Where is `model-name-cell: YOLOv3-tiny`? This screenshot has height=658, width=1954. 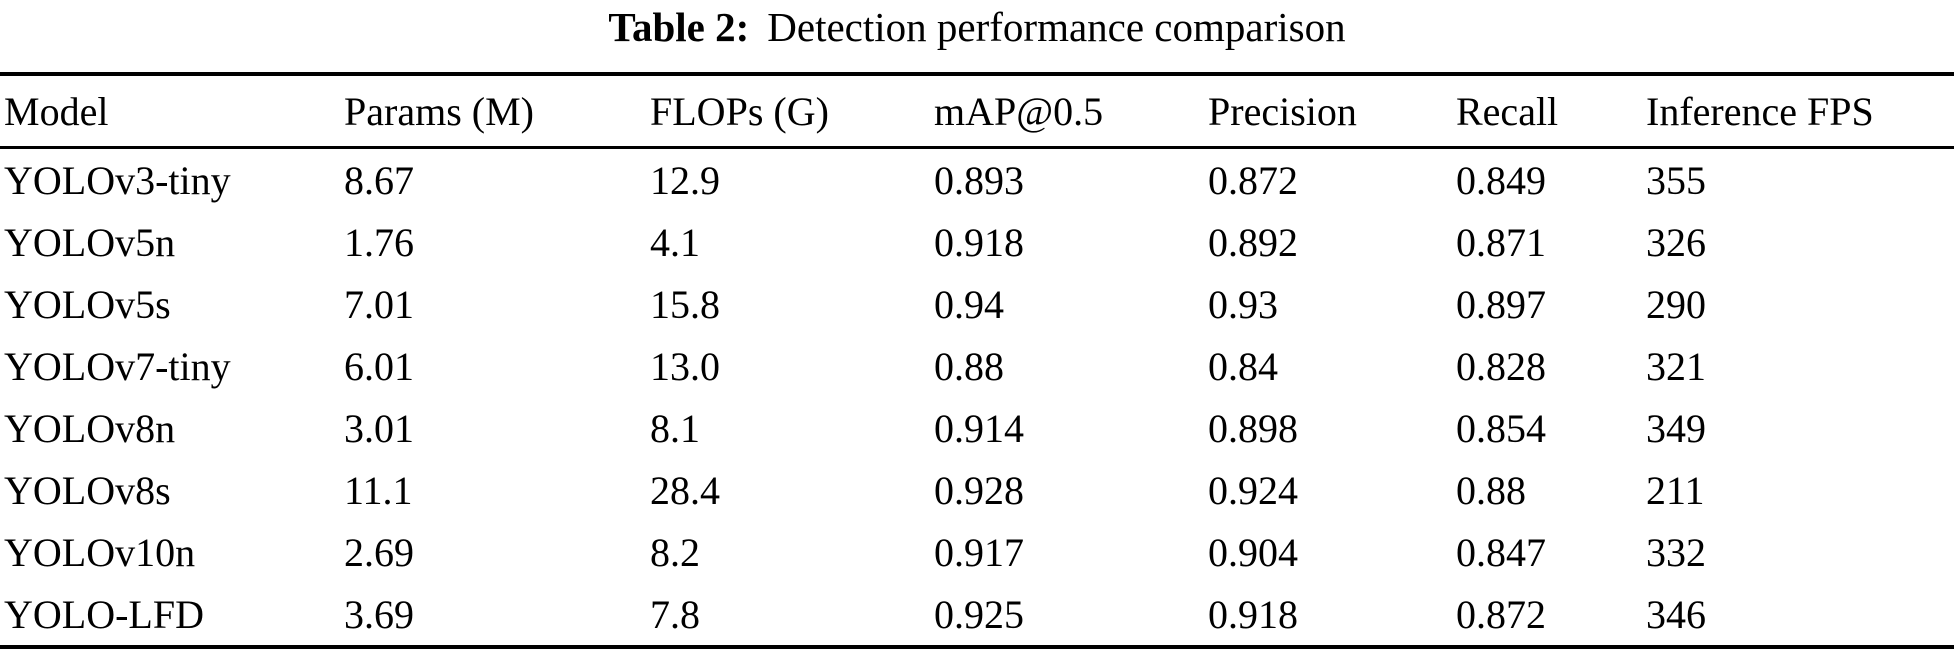 model-name-cell: YOLOv3-tiny is located at coordinates (117, 180).